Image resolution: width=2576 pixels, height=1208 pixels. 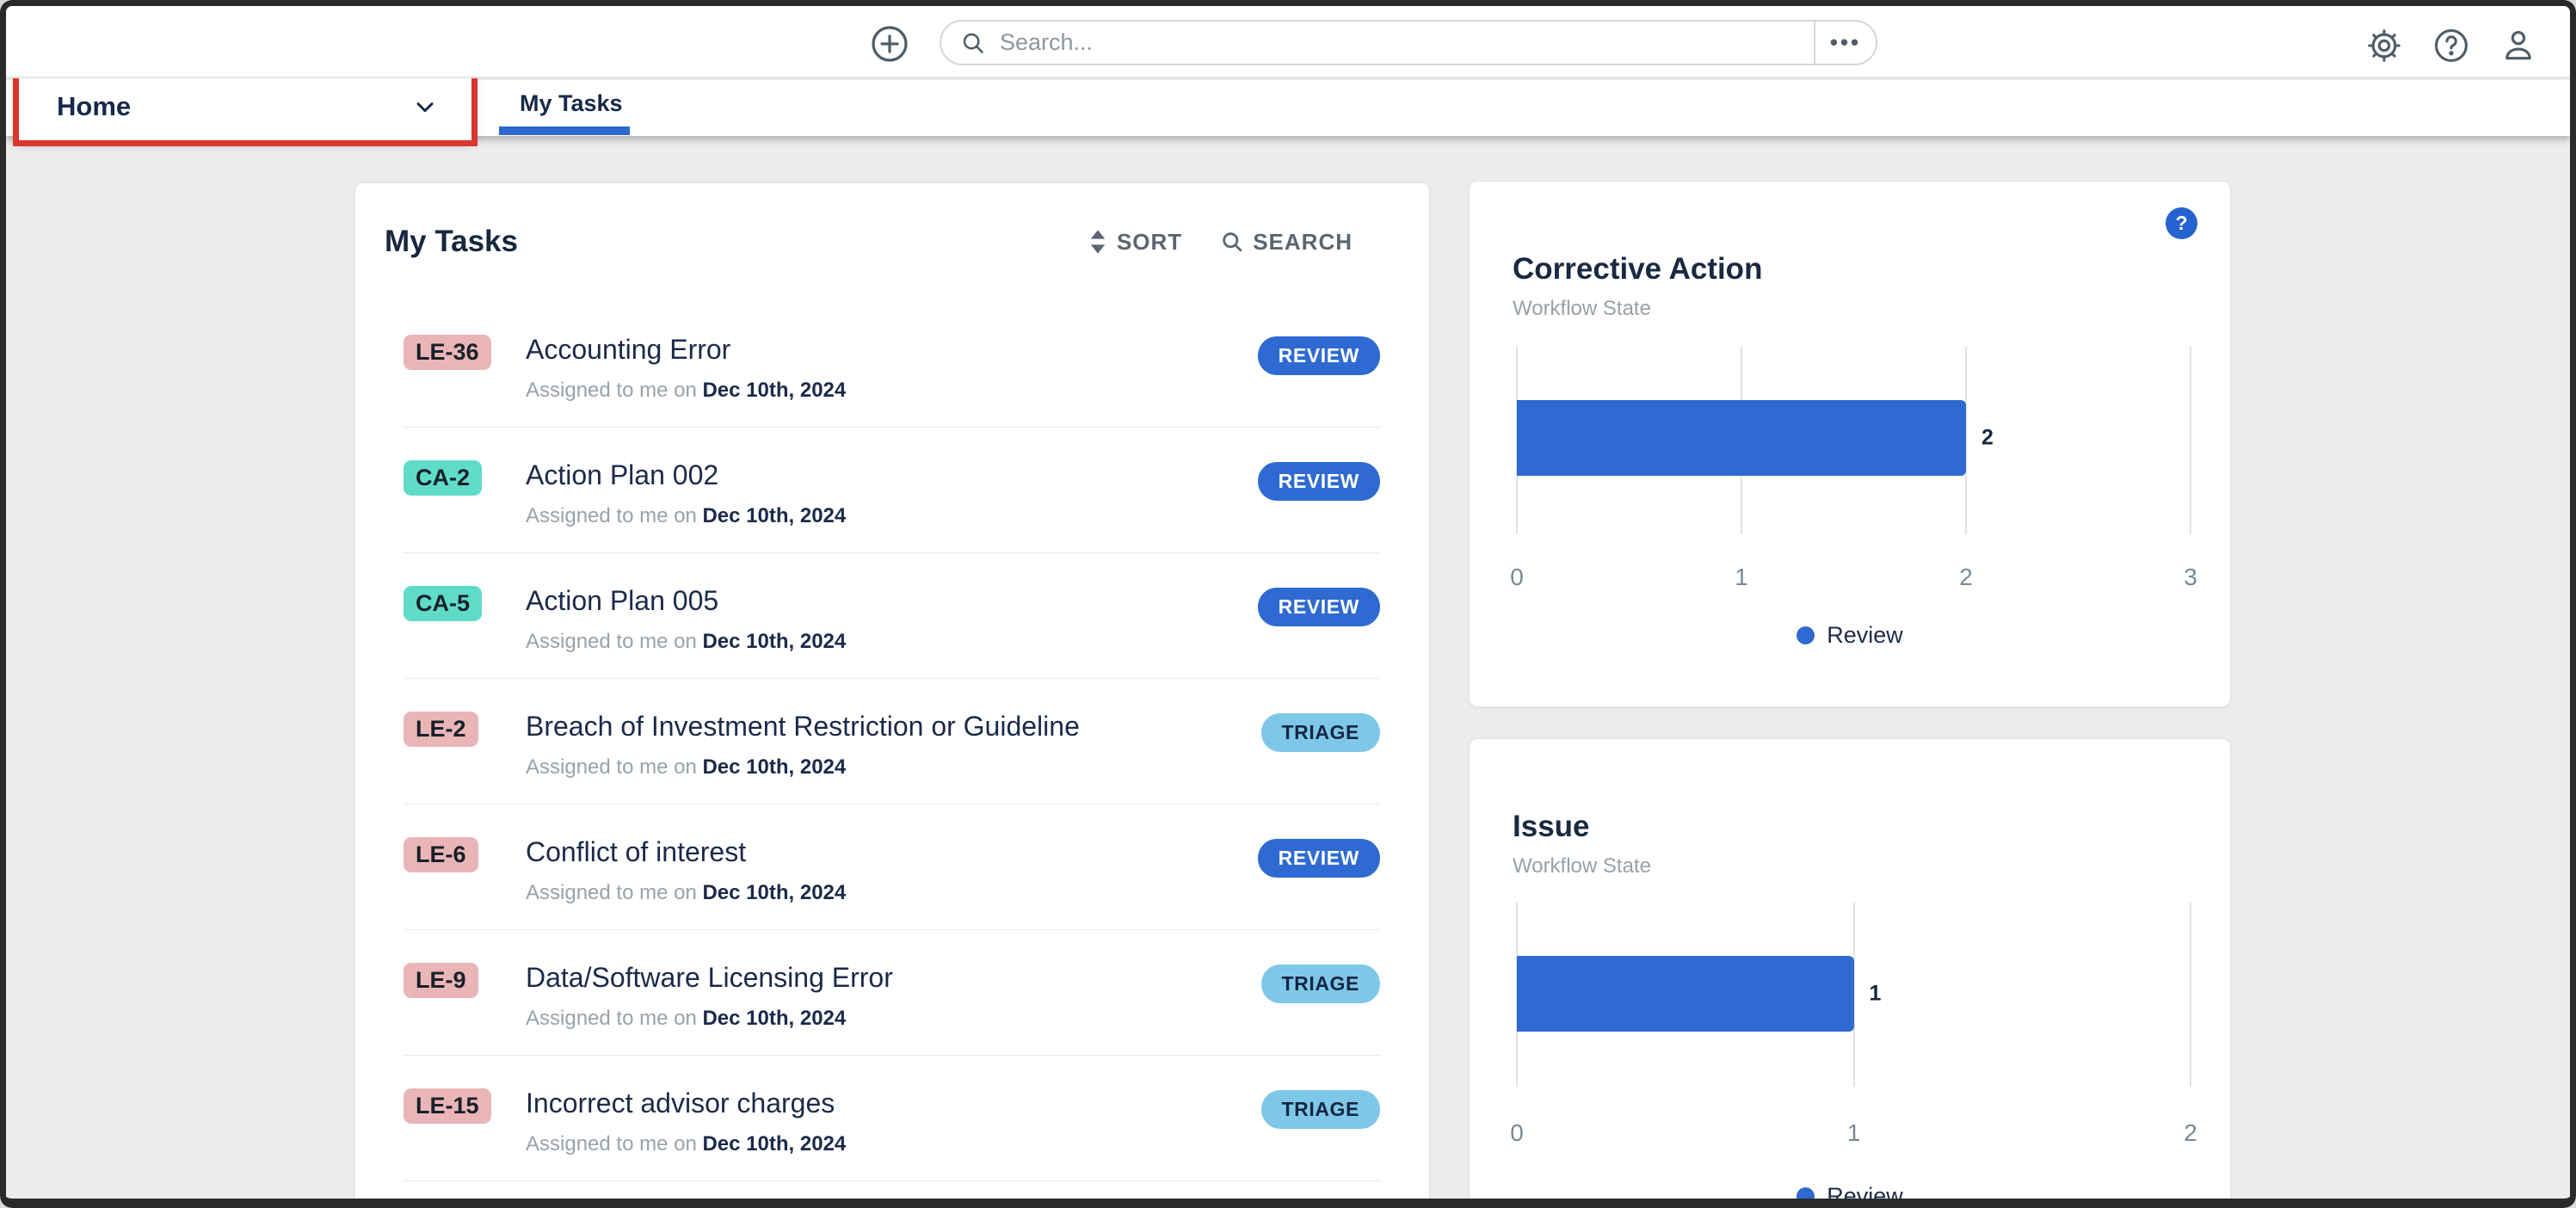 I want to click on user-menu-button, so click(x=2518, y=46).